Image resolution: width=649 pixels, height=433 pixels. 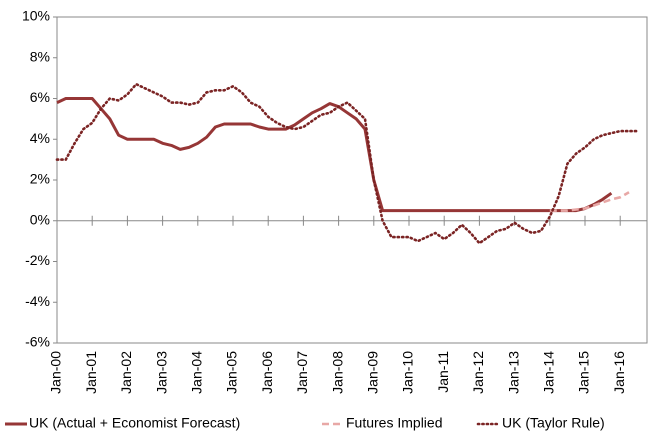 I want to click on x-tick-label: Jan-09, so click(x=373, y=372).